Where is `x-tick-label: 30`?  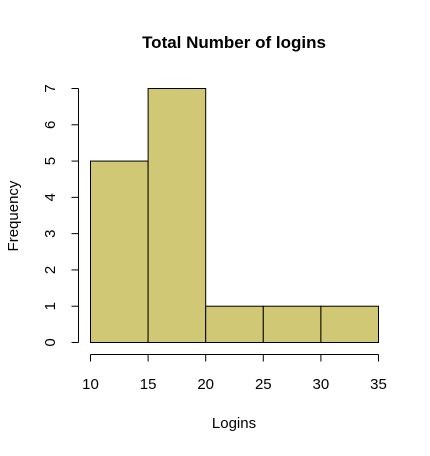
x-tick-label: 30 is located at coordinates (321, 384).